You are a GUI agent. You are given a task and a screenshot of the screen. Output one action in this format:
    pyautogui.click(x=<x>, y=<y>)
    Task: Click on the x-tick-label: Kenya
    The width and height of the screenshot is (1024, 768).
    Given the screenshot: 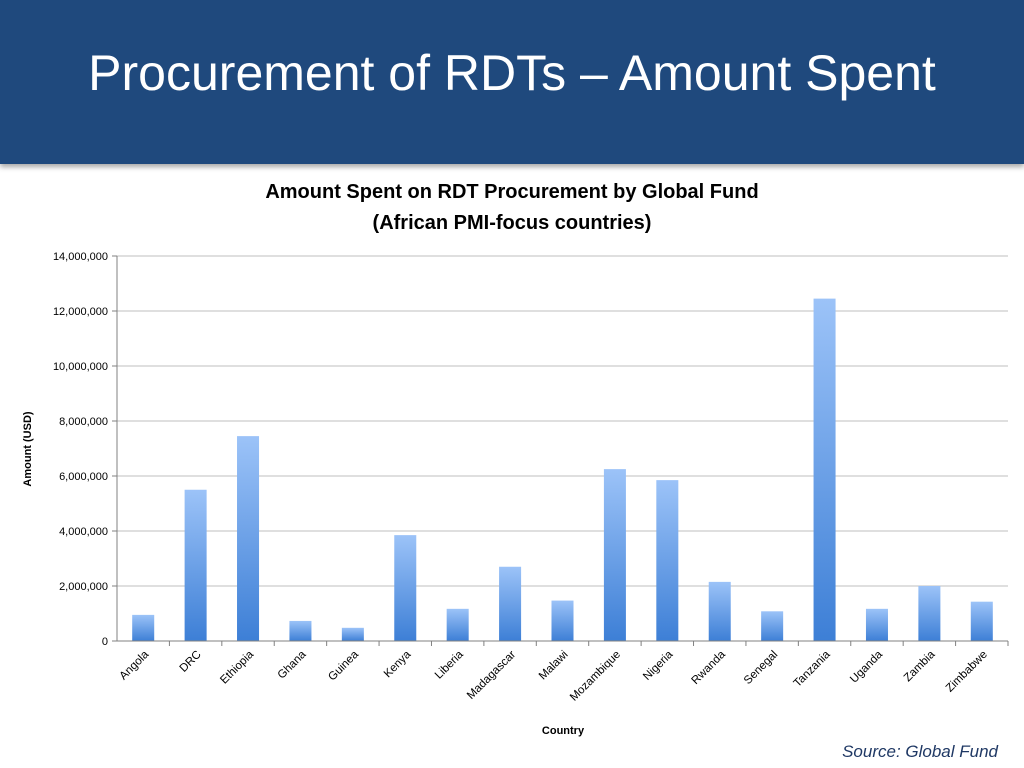 What is the action you would take?
    pyautogui.click(x=398, y=664)
    